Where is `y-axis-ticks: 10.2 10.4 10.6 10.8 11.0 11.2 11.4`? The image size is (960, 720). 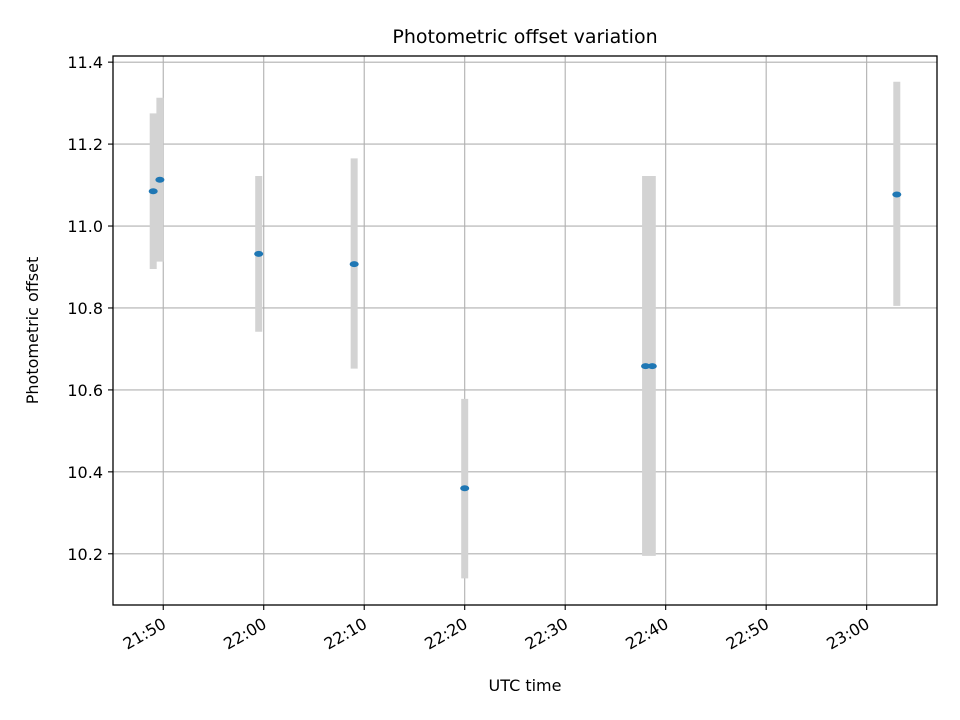
y-axis-ticks: 10.2 10.4 10.6 10.8 11.0 11.2 11.4 is located at coordinates (90, 308).